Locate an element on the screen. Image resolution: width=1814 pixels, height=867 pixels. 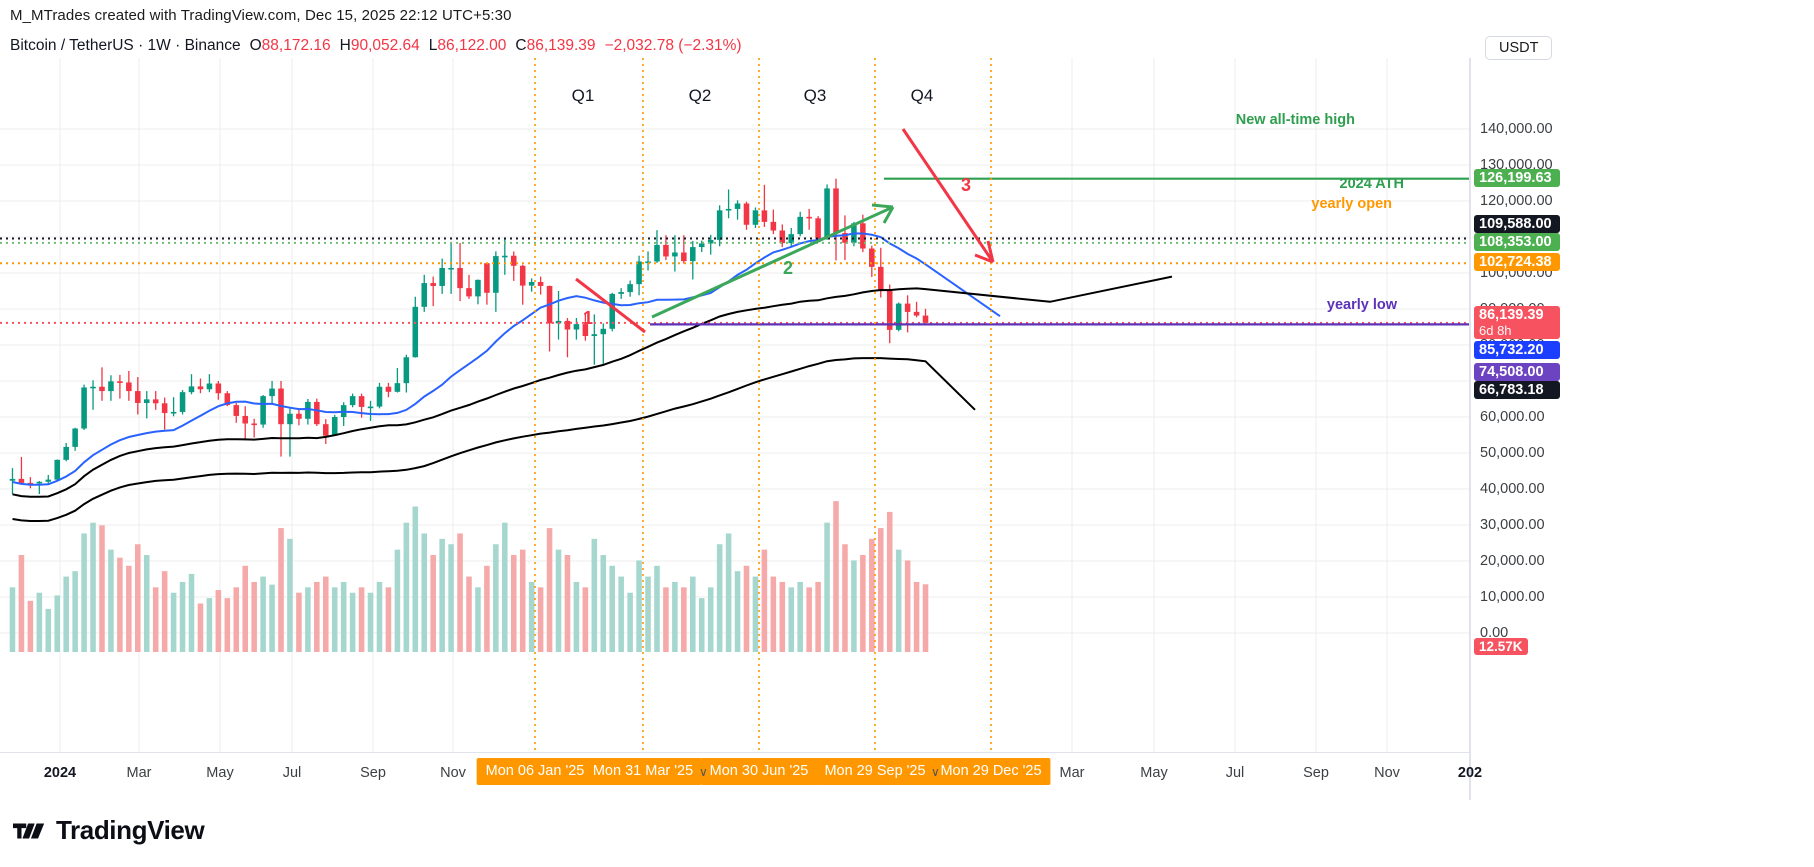
quarter-label-q2: Q2 is located at coordinates (700, 95).